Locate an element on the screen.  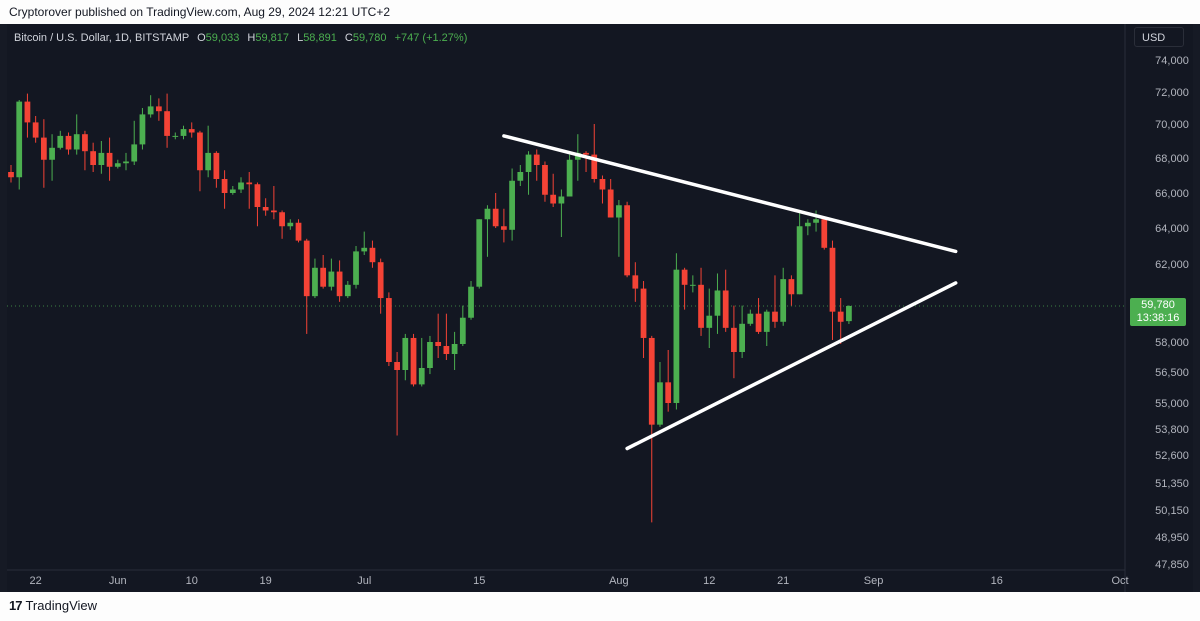
price-tick-label: 64,000 is located at coordinates (1172, 229).